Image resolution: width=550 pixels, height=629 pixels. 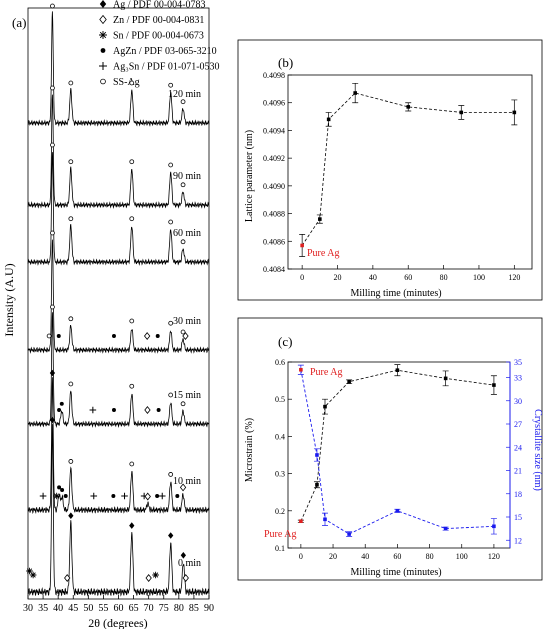 What do you see at coordinates (187, 395) in the screenshot?
I see `trace-label: 15 min` at bounding box center [187, 395].